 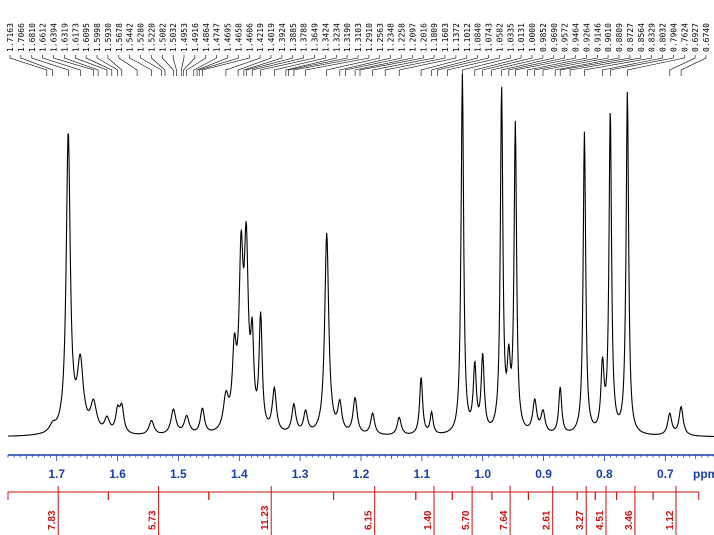 What do you see at coordinates (456, 37) in the screenshot?
I see `peak-label: 1.1372` at bounding box center [456, 37].